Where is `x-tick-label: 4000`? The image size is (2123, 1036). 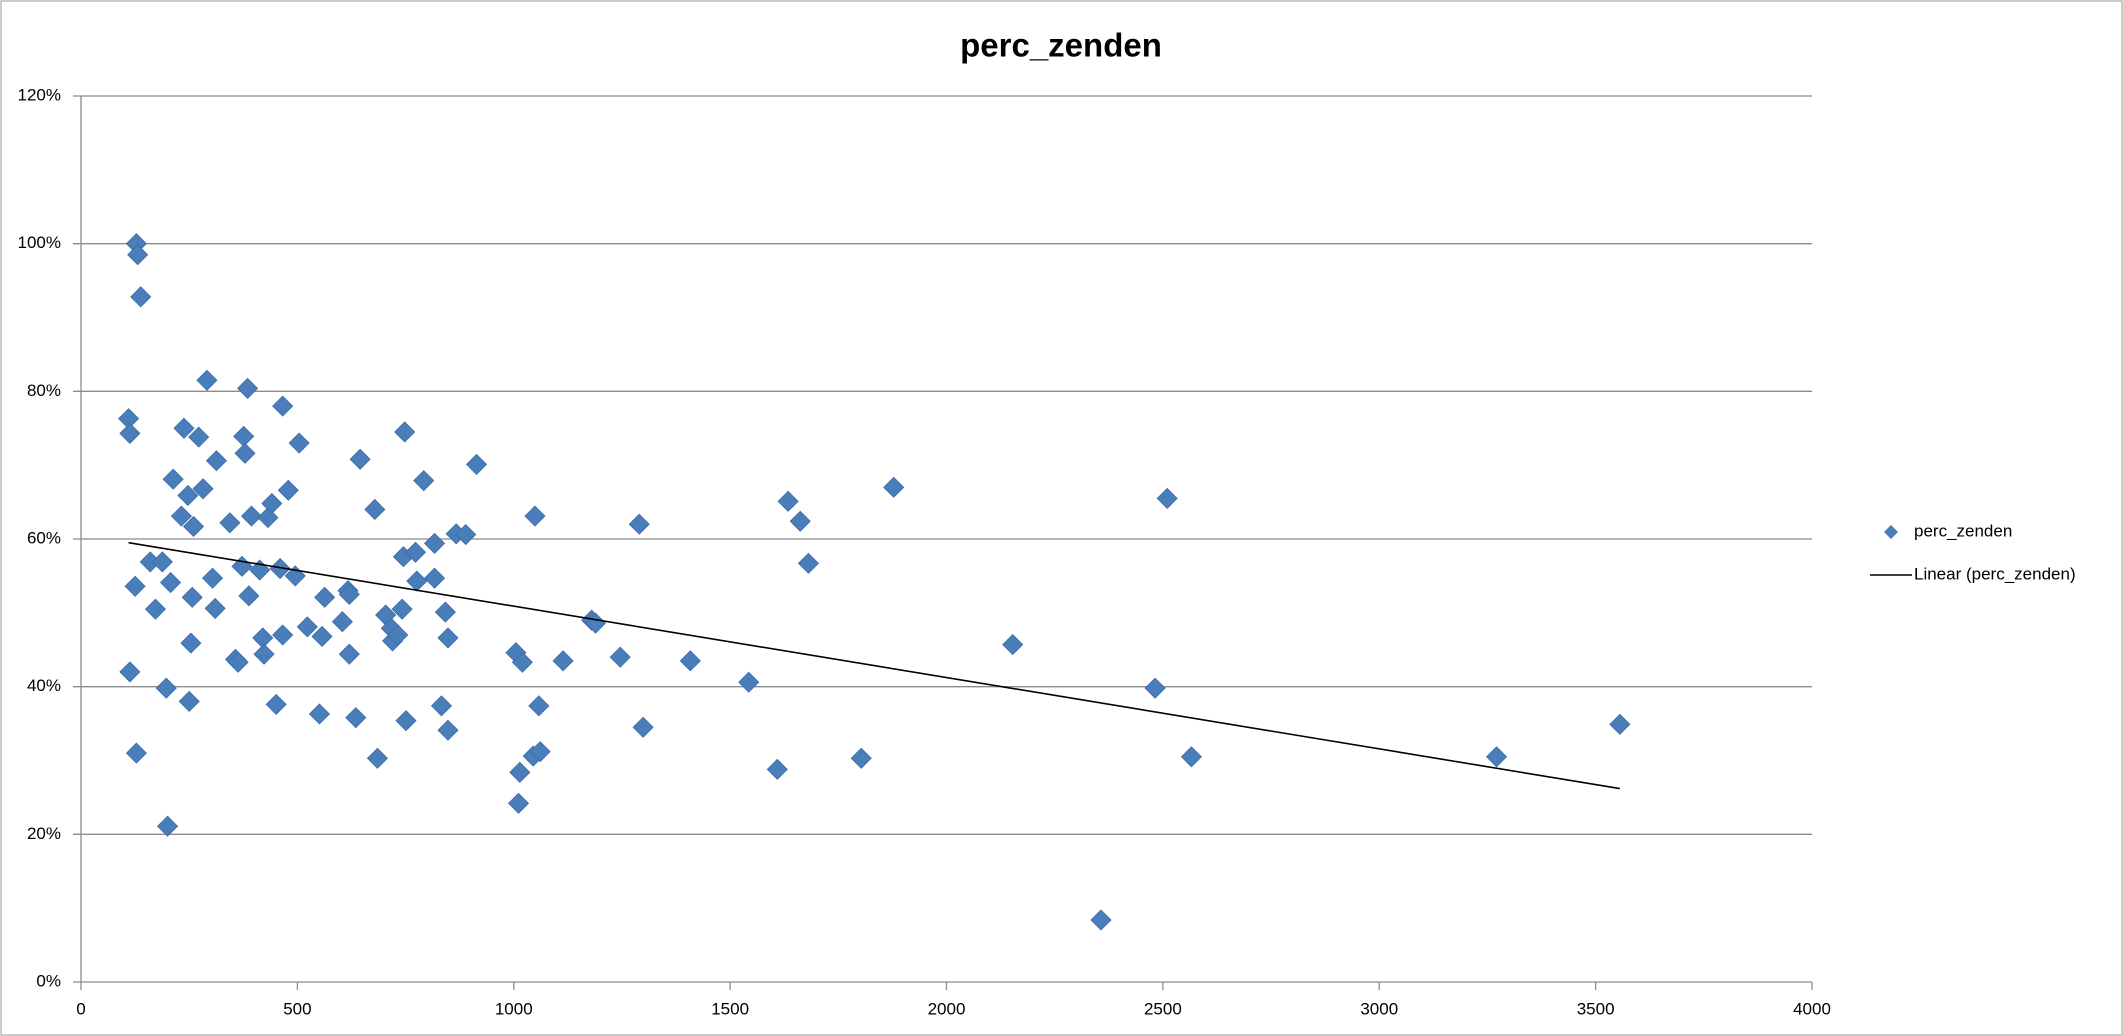
x-tick-label: 4000 is located at coordinates (1812, 1008).